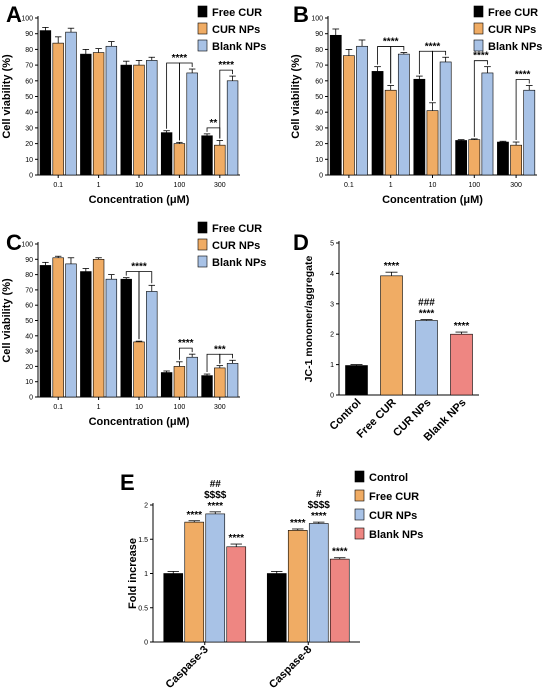  What do you see at coordinates (29, 66) in the screenshot?
I see `y-tick-label: 70` at bounding box center [29, 66].